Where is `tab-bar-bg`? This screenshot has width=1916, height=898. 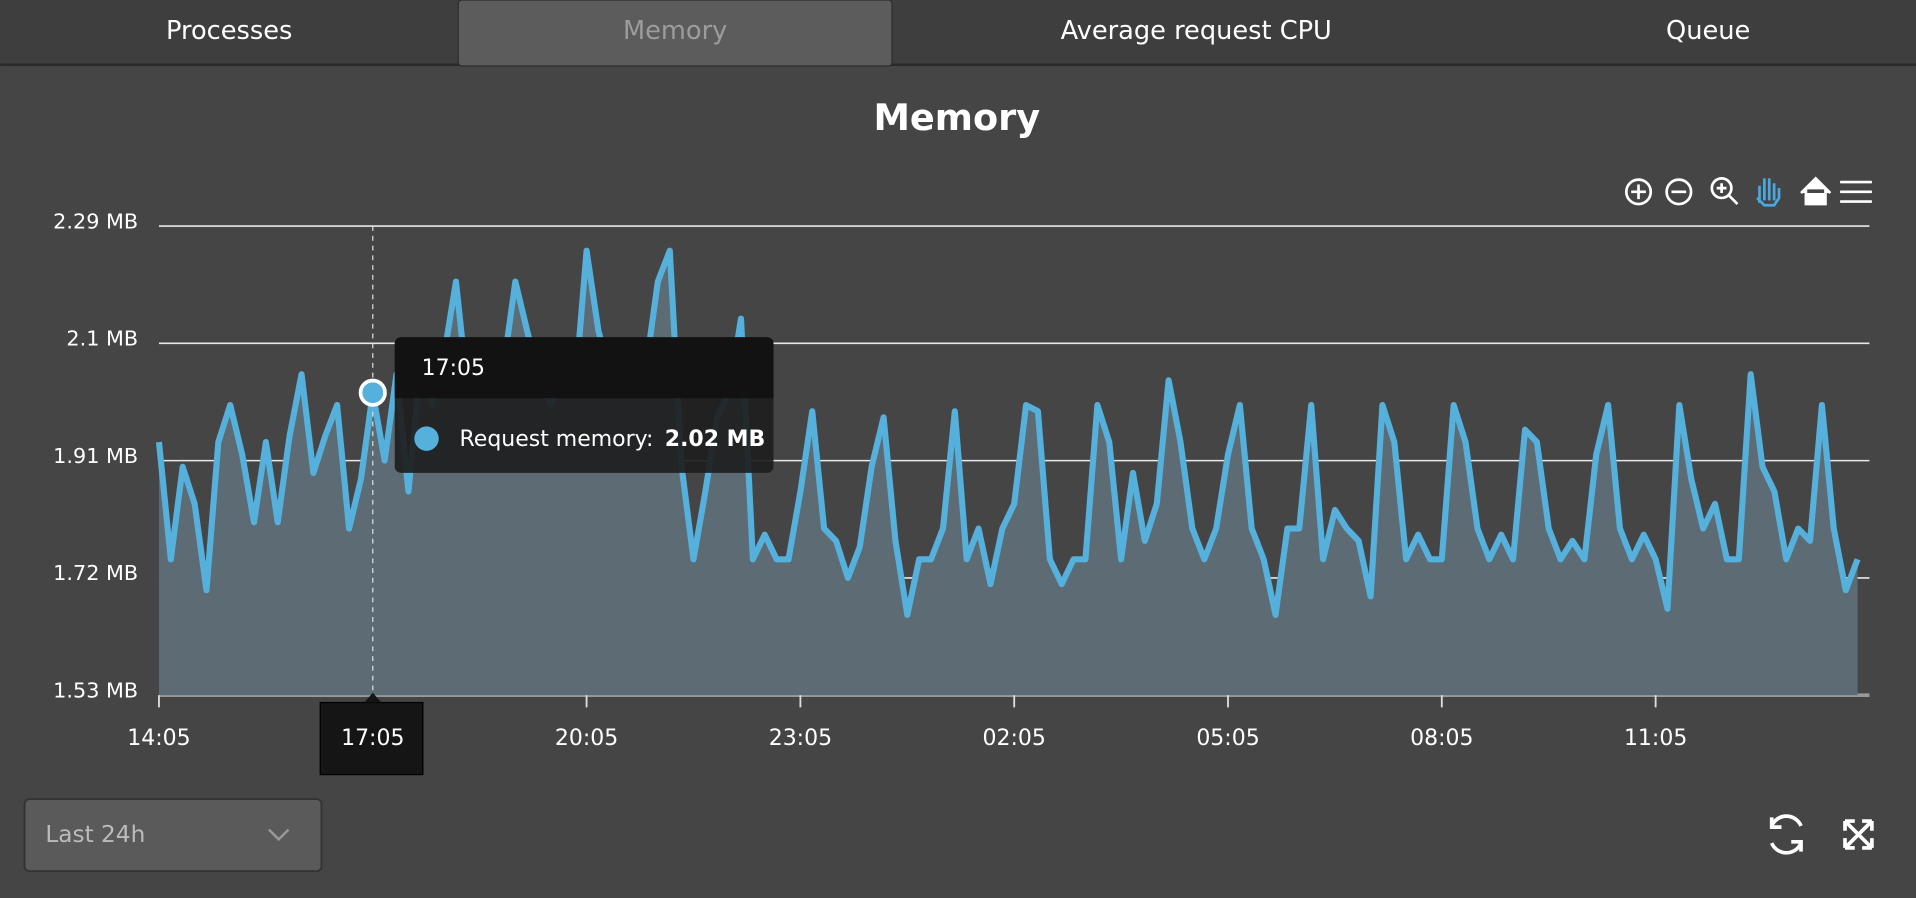 tab-bar-bg is located at coordinates (958, 32).